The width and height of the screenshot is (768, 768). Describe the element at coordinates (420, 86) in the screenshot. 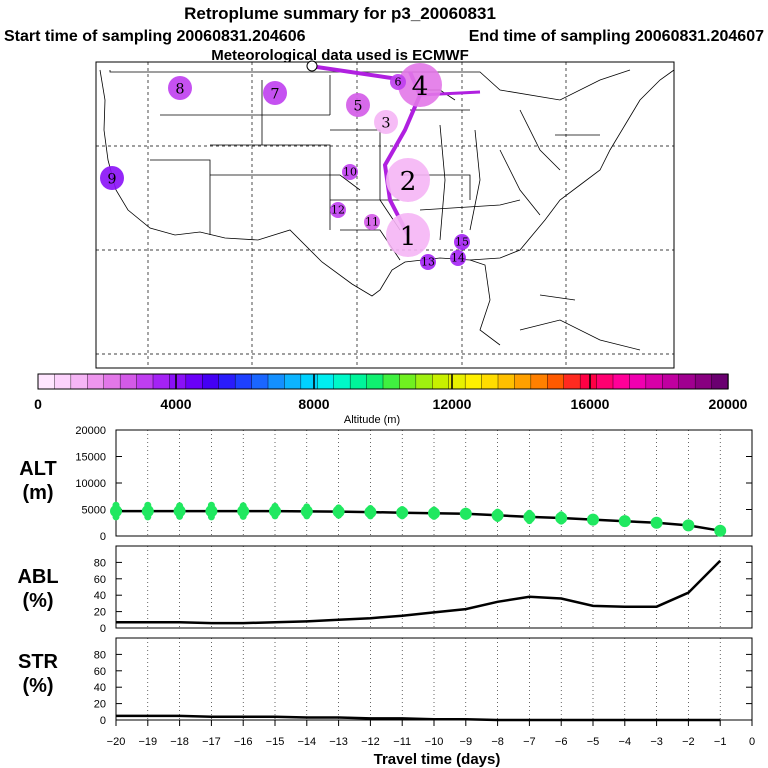

I see `plume-point-label: 4` at that location.